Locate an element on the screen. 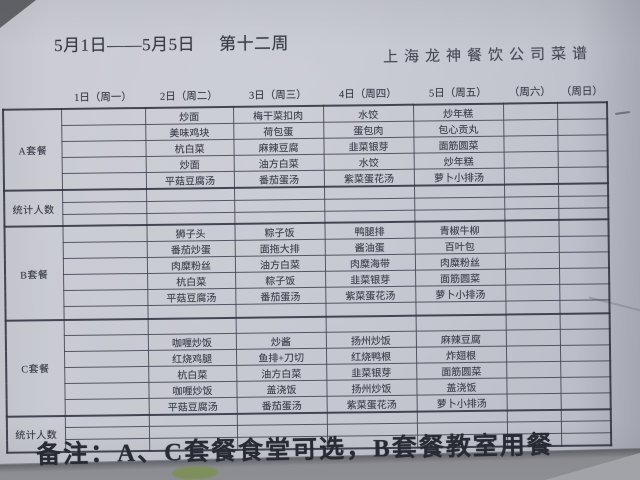 The width and height of the screenshot is (640, 480). menu-cell: 平菇豆腐汤 is located at coordinates (191, 297).